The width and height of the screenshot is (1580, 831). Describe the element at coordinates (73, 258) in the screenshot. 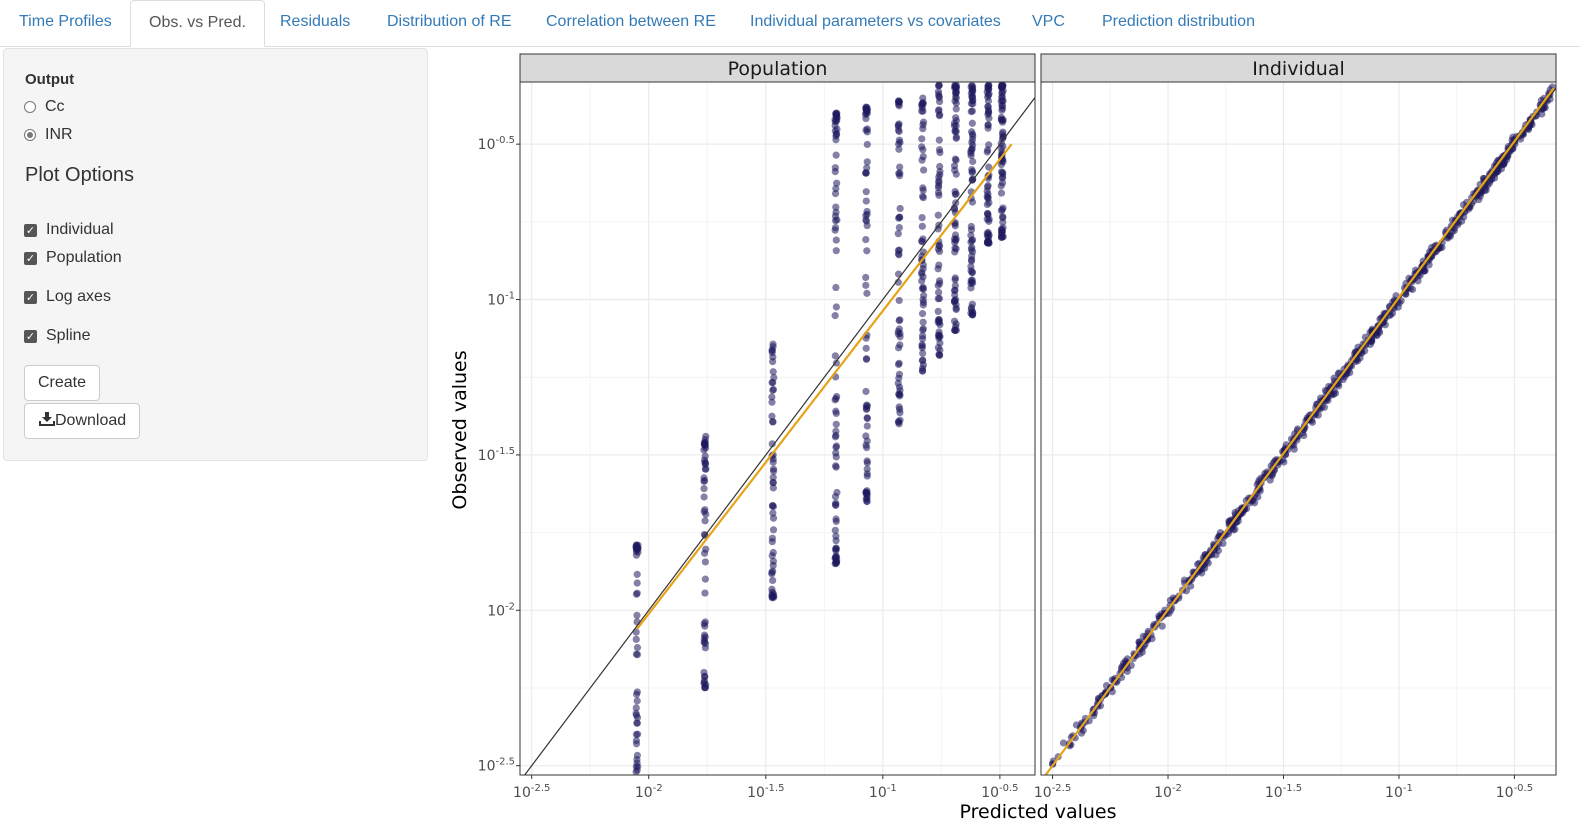

I see `option-population: ✓ Population` at that location.